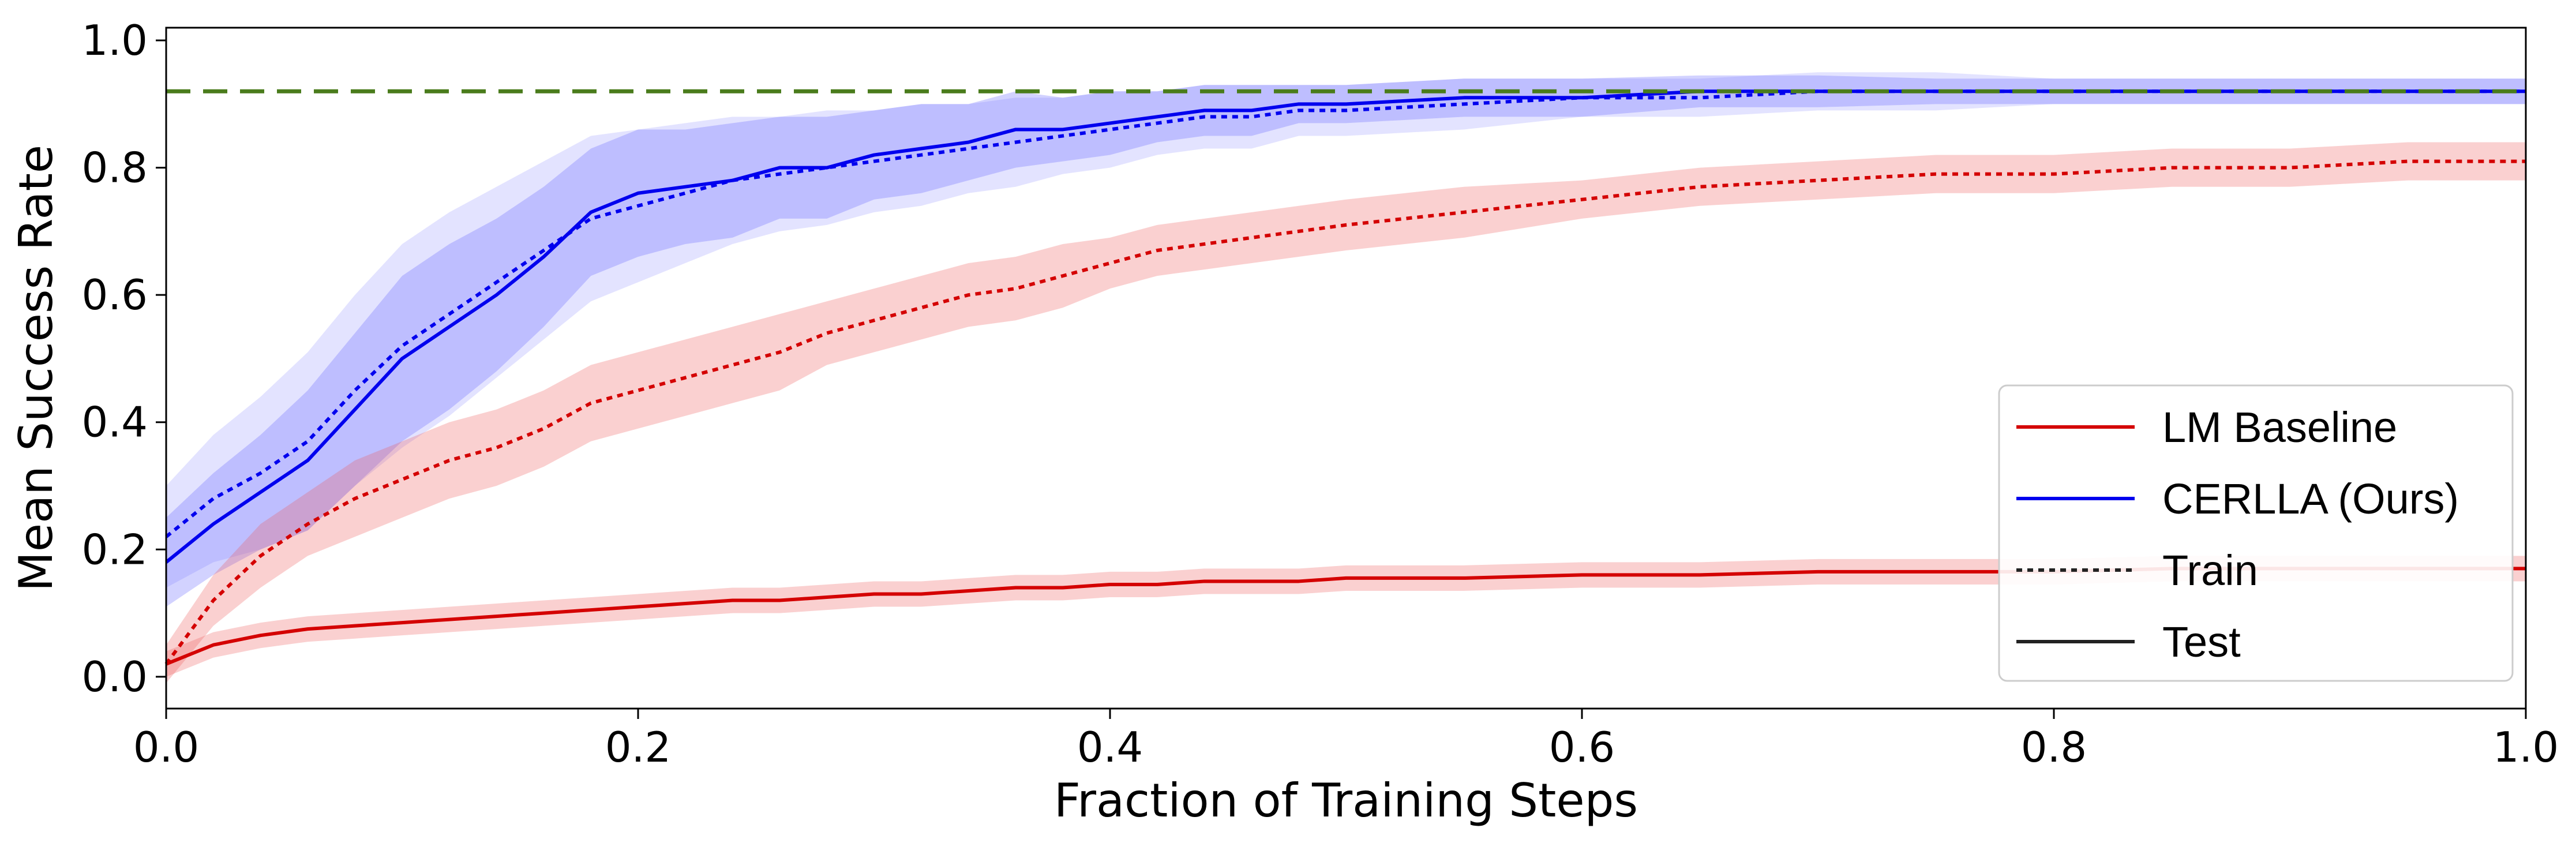 Image resolution: width=2576 pixels, height=843 pixels. What do you see at coordinates (2279, 427) in the screenshot?
I see `legend-label-lm-baseline: LM Baseline` at bounding box center [2279, 427].